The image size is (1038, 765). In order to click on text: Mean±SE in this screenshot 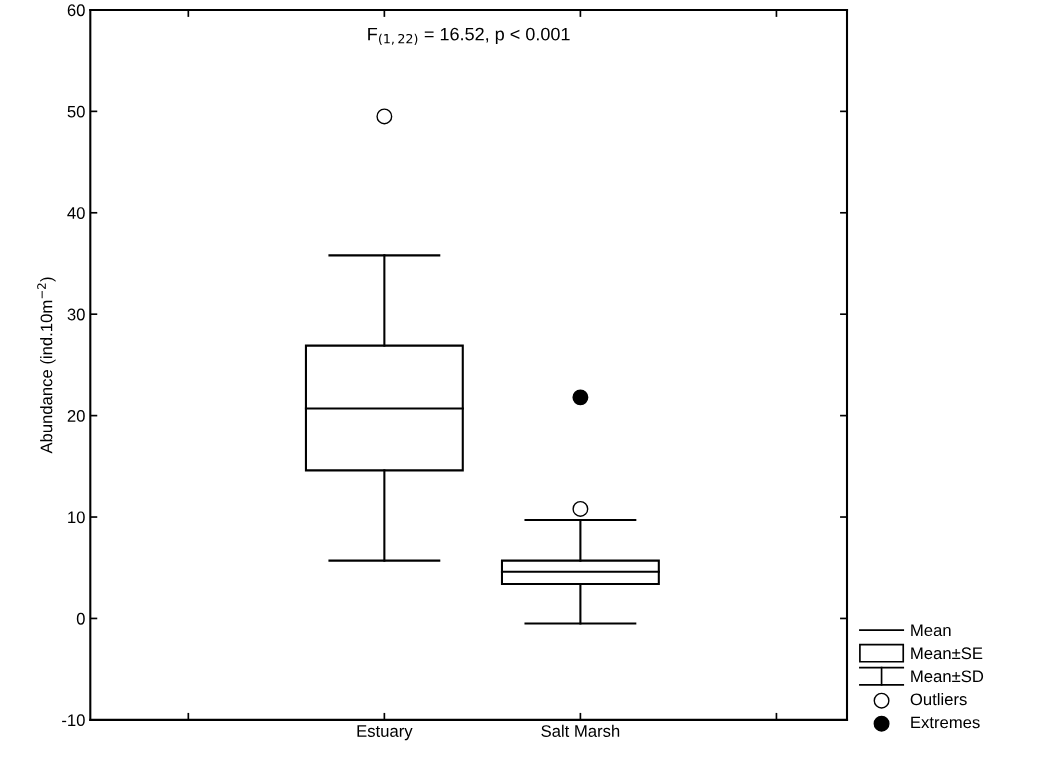, I will do `click(947, 653)`.